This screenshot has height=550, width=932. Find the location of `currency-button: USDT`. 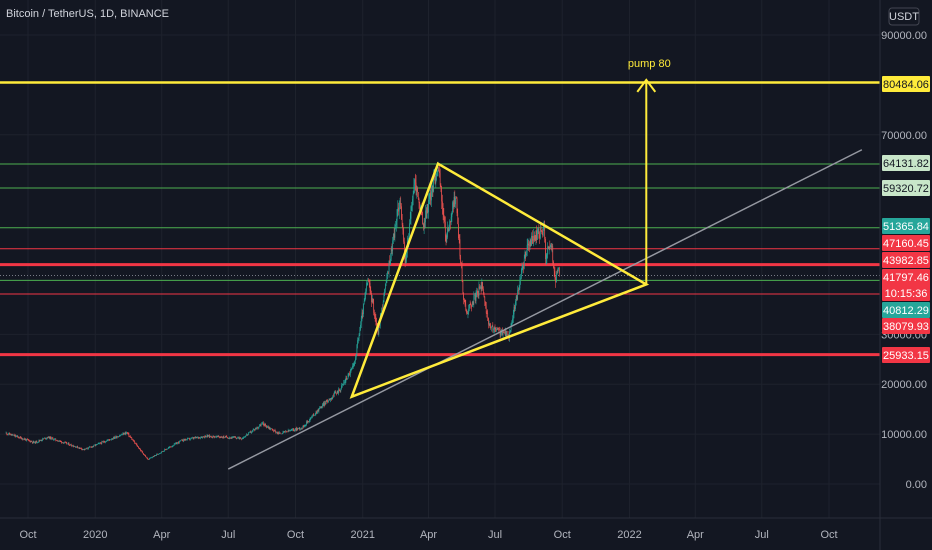

currency-button: USDT is located at coordinates (904, 16).